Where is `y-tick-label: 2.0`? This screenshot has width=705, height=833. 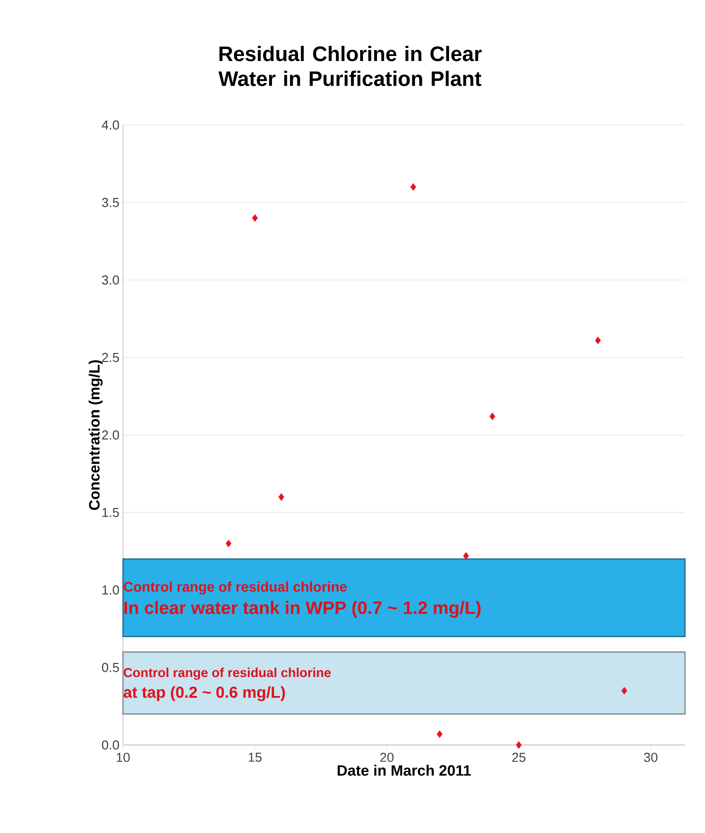 y-tick-label: 2.0 is located at coordinates (110, 435).